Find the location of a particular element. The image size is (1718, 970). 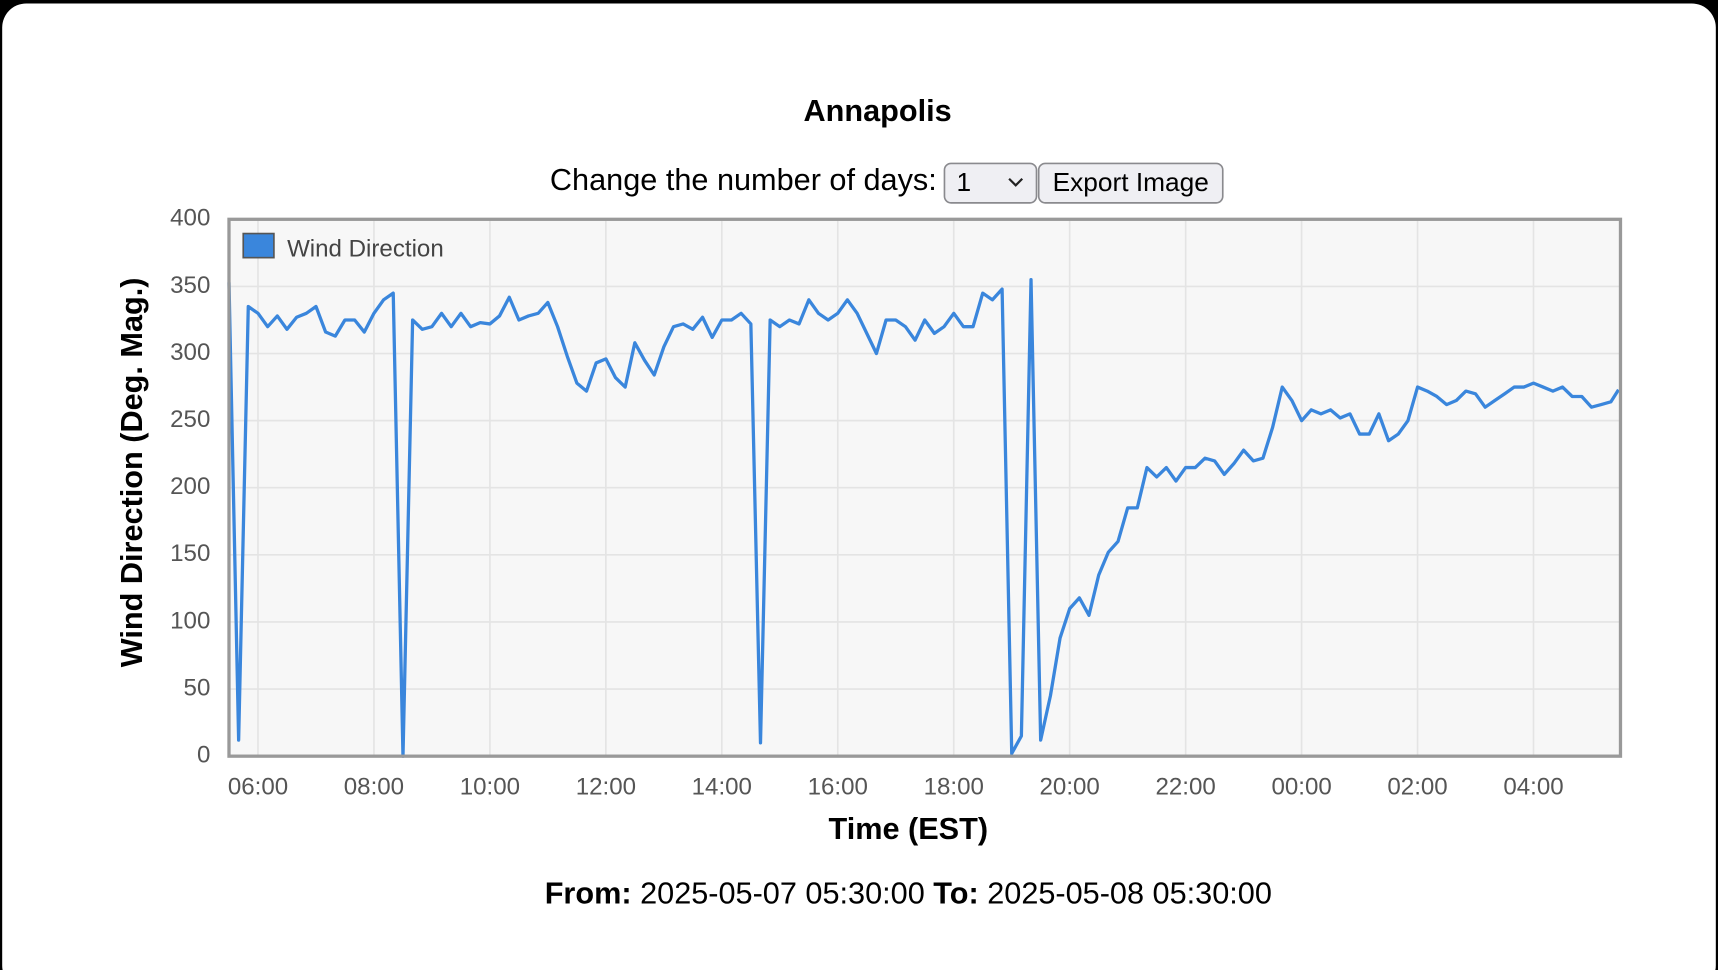

legend-swatch is located at coordinates (258, 245).